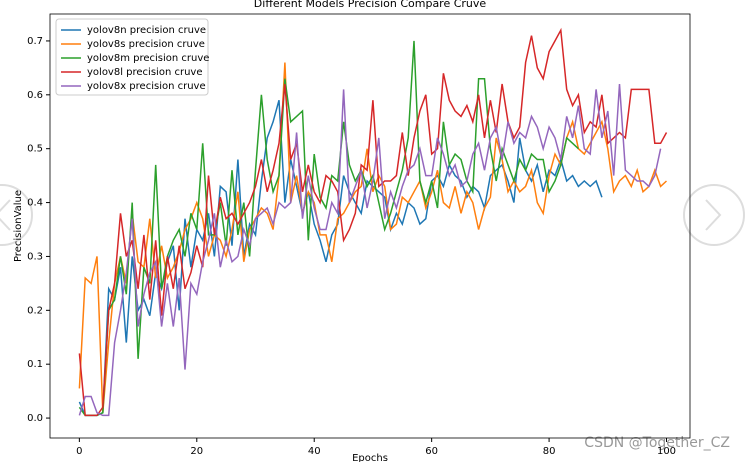 This screenshot has height=462, width=745. What do you see at coordinates (35, 364) in the screenshot?
I see `y-tick-label: 0.1` at bounding box center [35, 364].